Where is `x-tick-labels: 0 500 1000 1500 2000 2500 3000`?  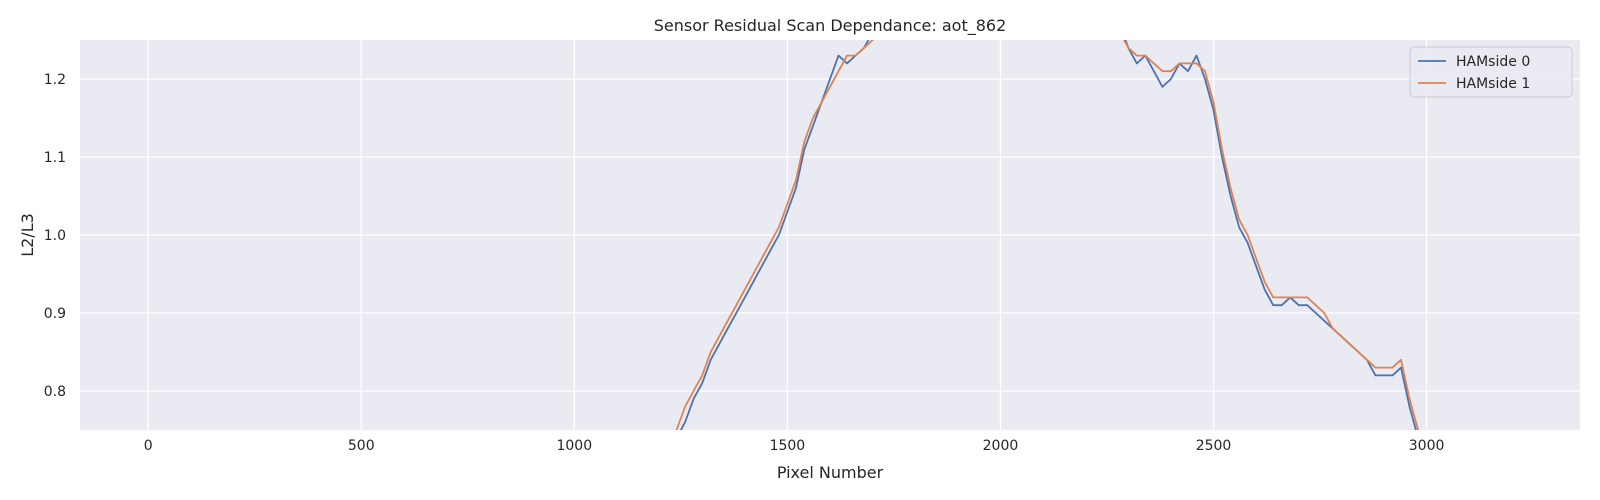 x-tick-labels: 0 500 1000 1500 2000 2500 3000 is located at coordinates (794, 446).